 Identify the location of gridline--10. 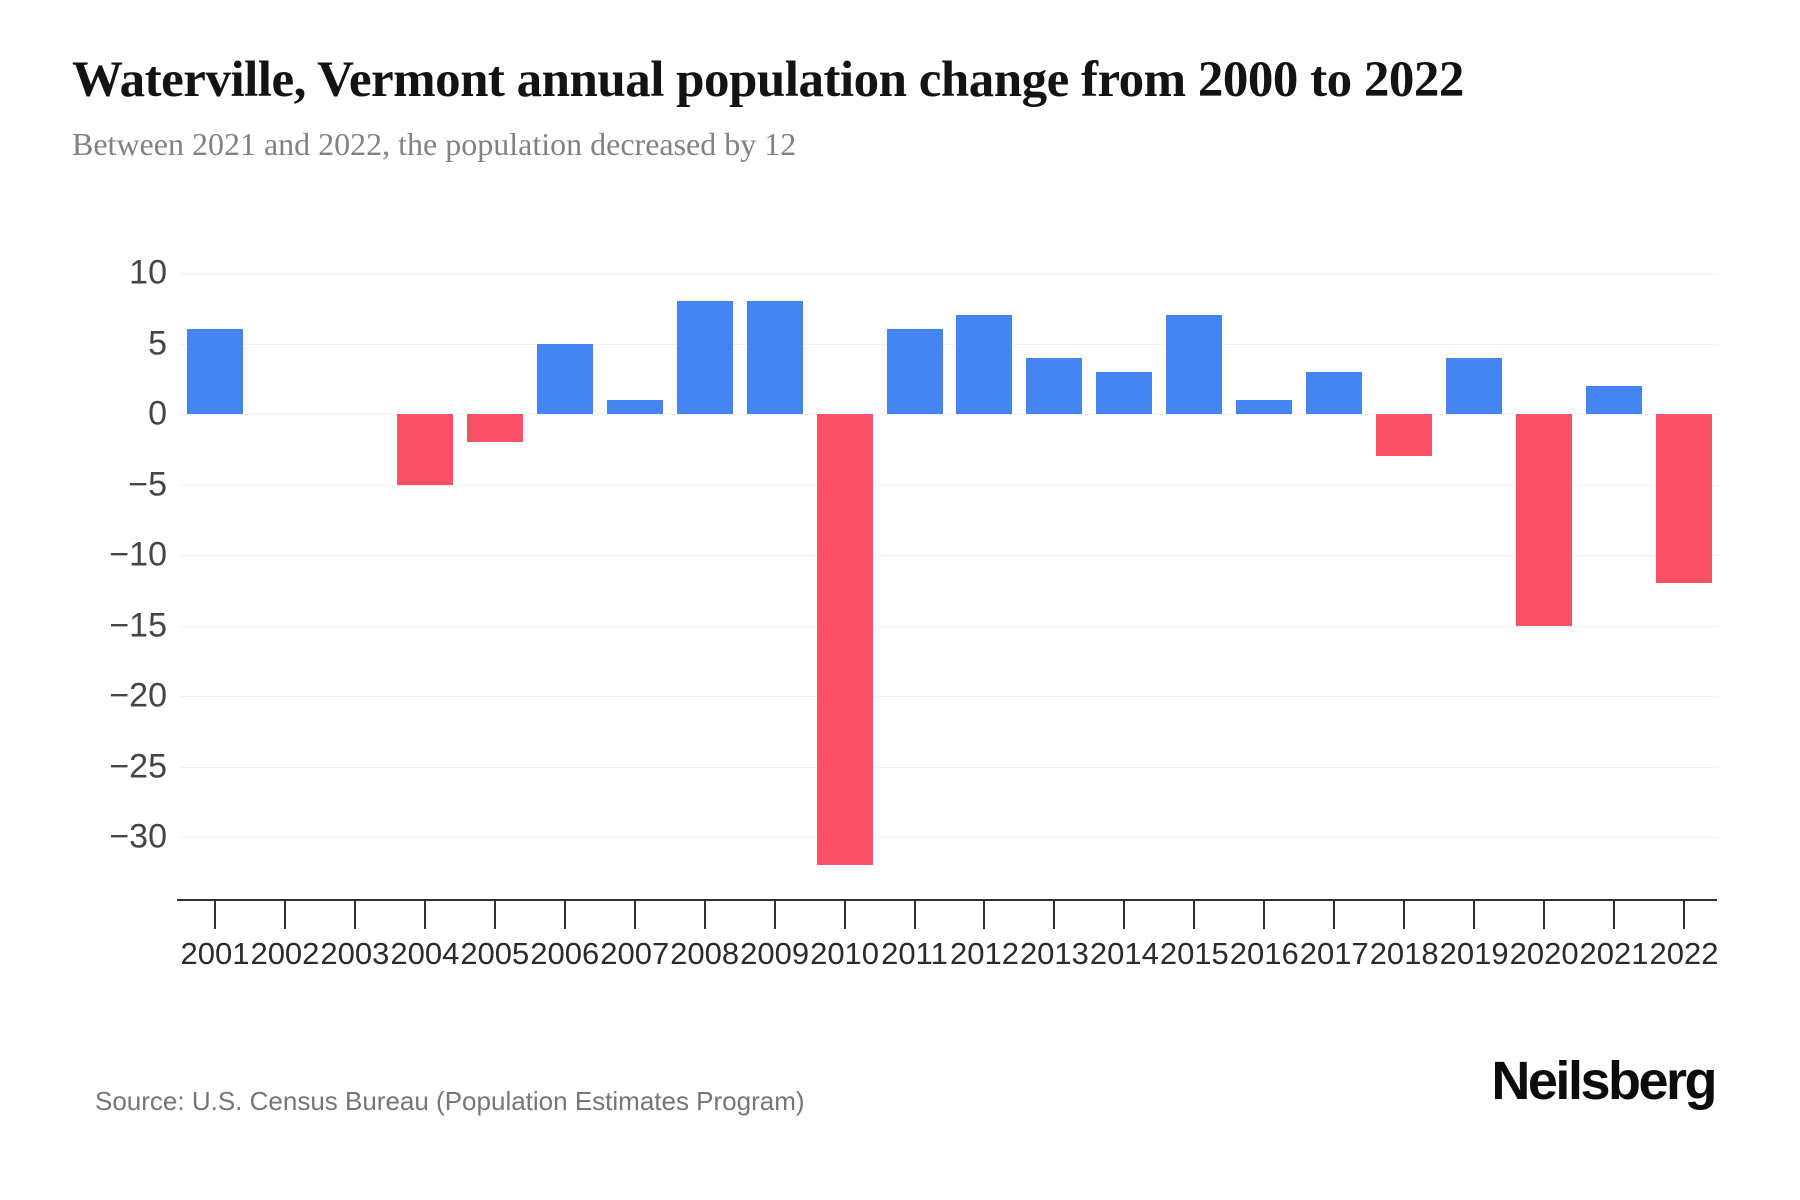
(949, 555).